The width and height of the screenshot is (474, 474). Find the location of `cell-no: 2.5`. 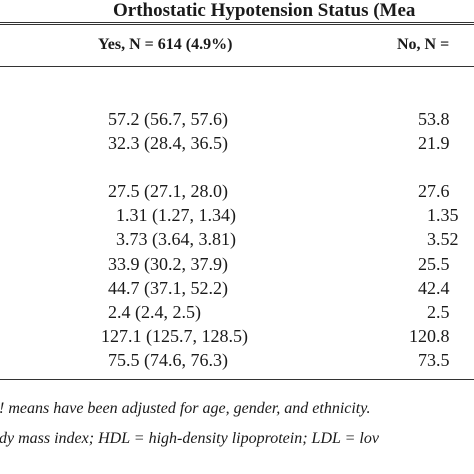

cell-no: 2.5 is located at coordinates (438, 312).